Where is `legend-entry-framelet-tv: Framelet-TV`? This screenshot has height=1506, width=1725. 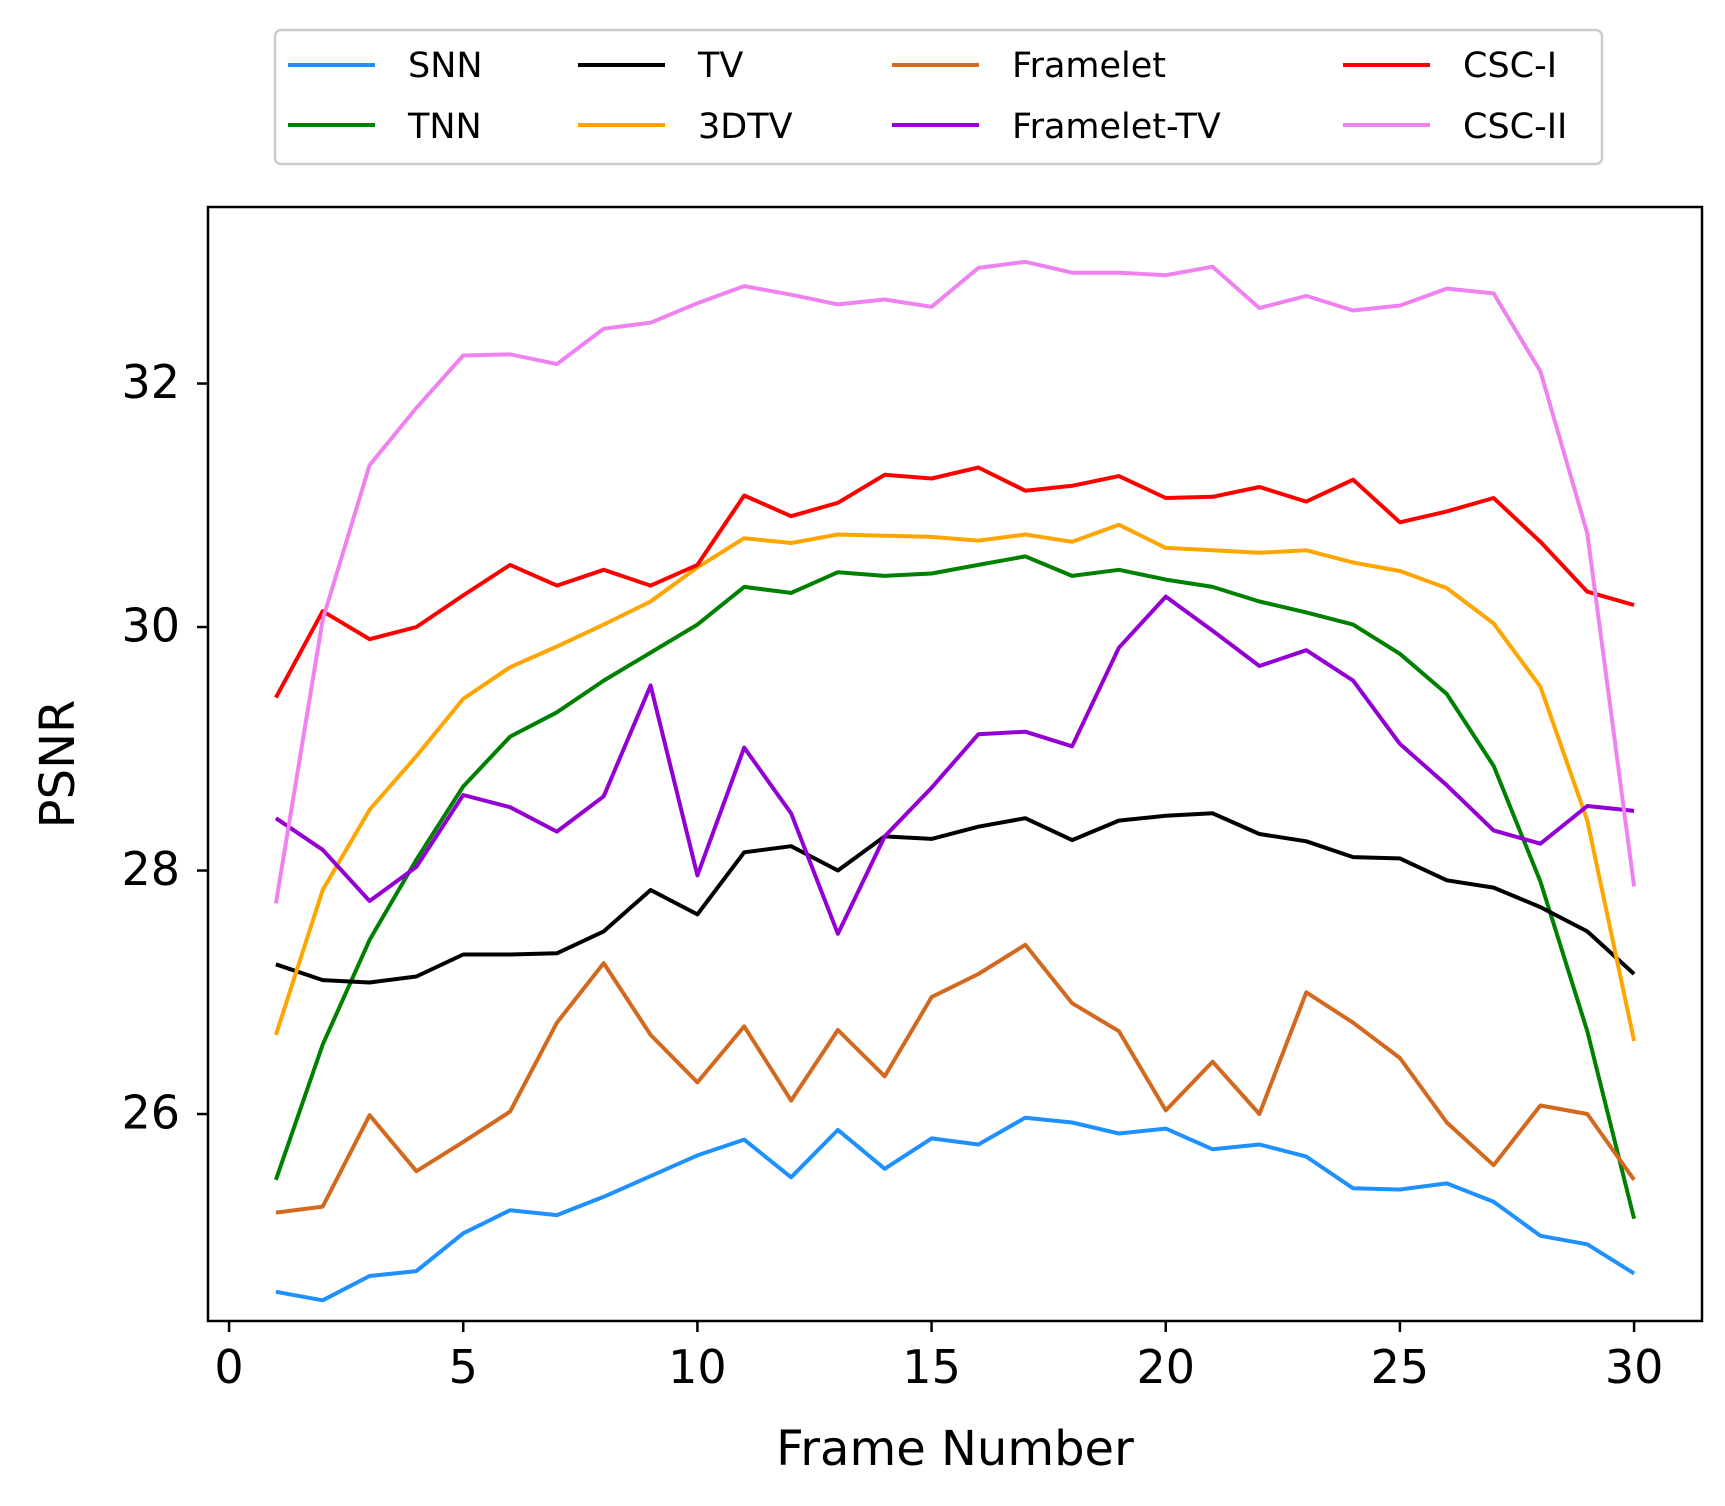 legend-entry-framelet-tv: Framelet-TV is located at coordinates (1056, 127).